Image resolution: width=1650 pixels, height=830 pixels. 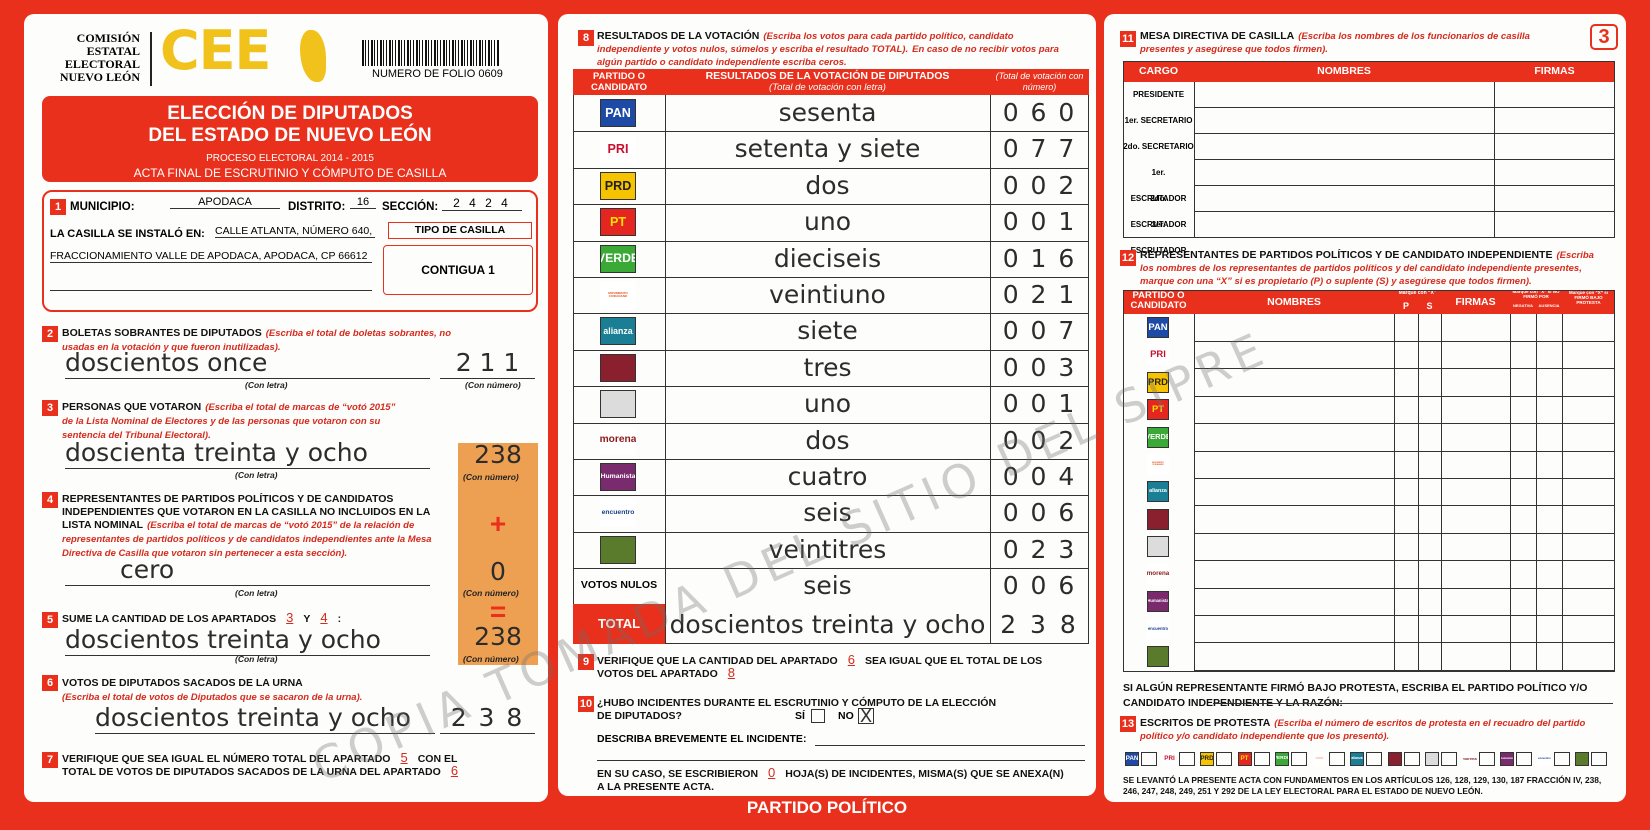 What do you see at coordinates (290, 113) in the screenshot?
I see `title-line: ELECCIÓN DE DIPUTADOS` at bounding box center [290, 113].